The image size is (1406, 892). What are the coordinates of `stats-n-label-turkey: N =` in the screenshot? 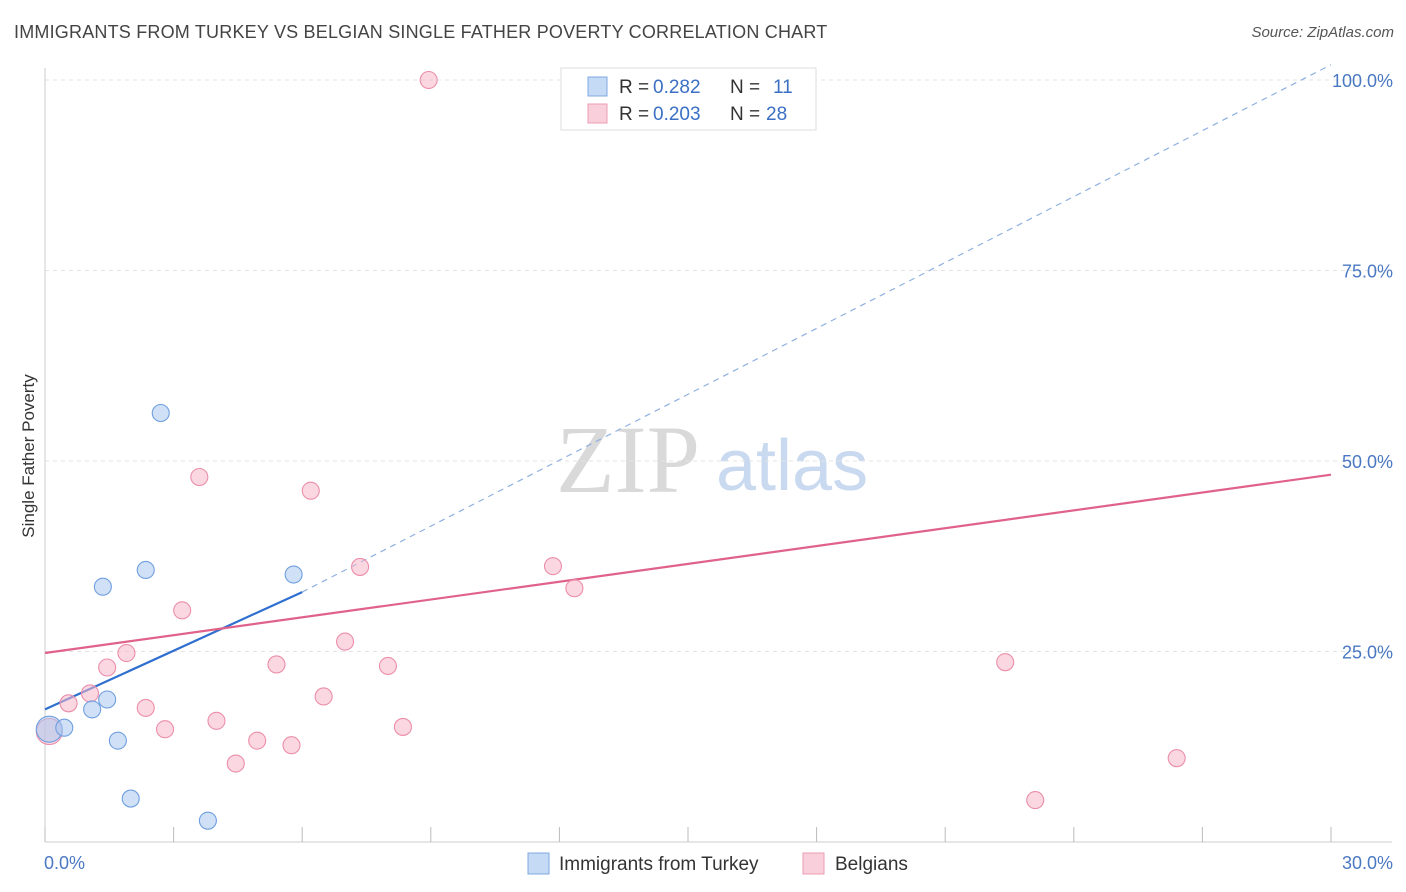 It's located at (745, 87).